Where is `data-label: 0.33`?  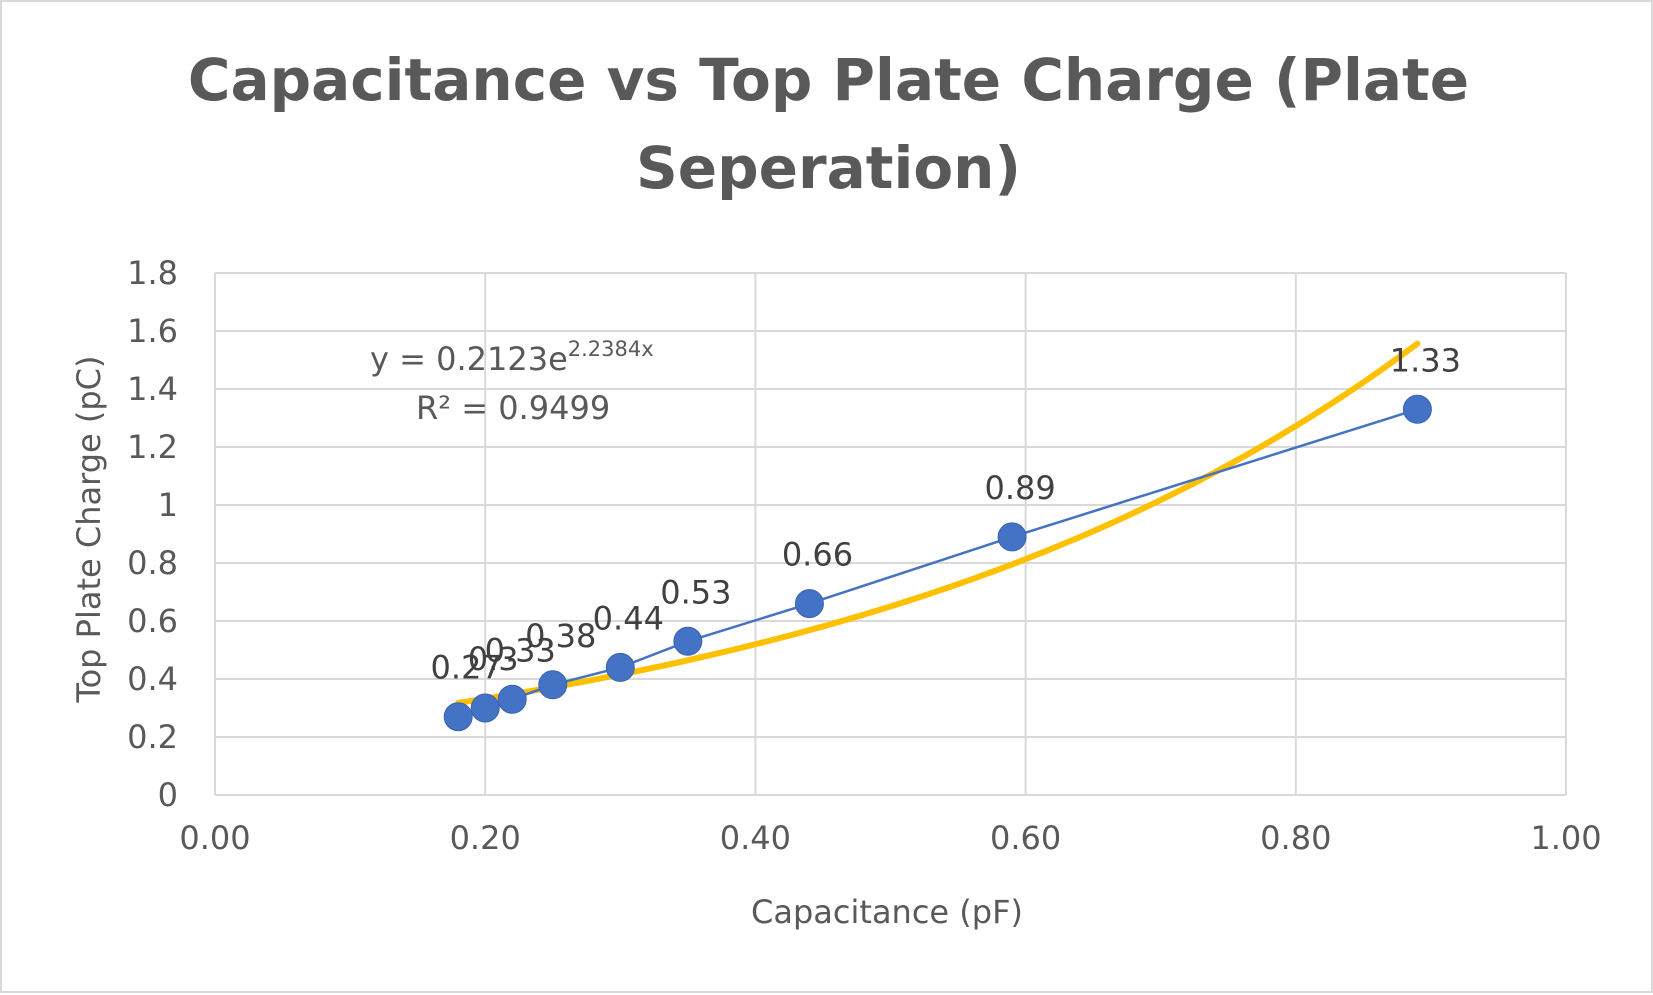
data-label: 0.33 is located at coordinates (520, 650).